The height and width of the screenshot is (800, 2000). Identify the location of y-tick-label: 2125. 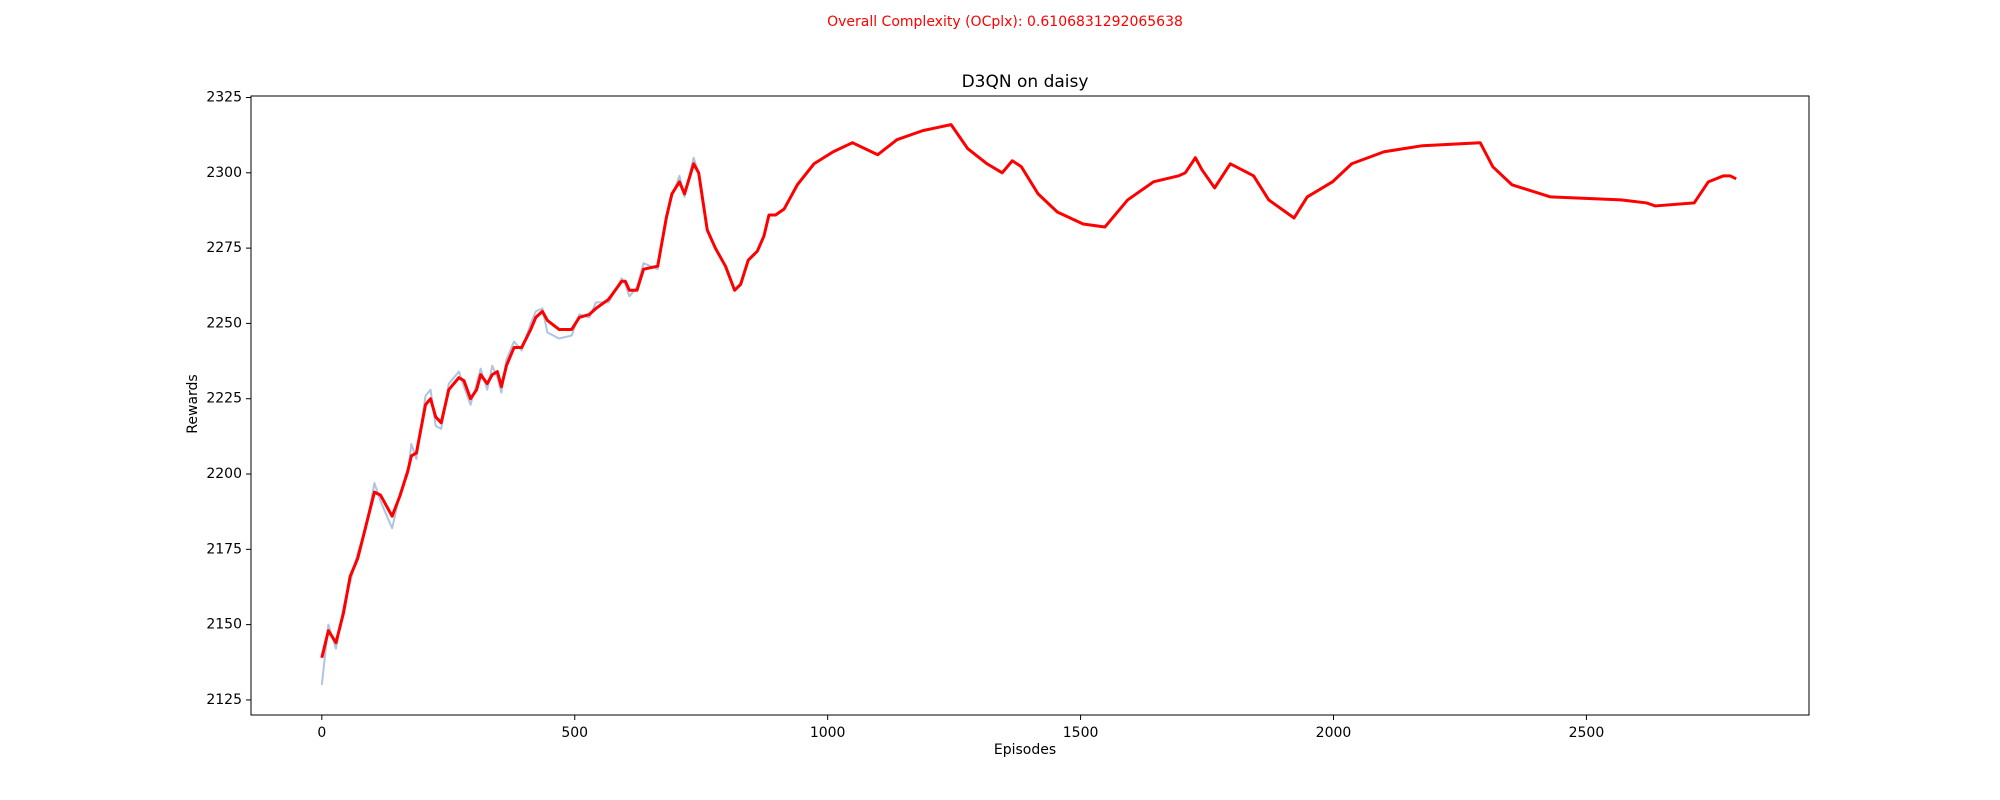
(224, 700).